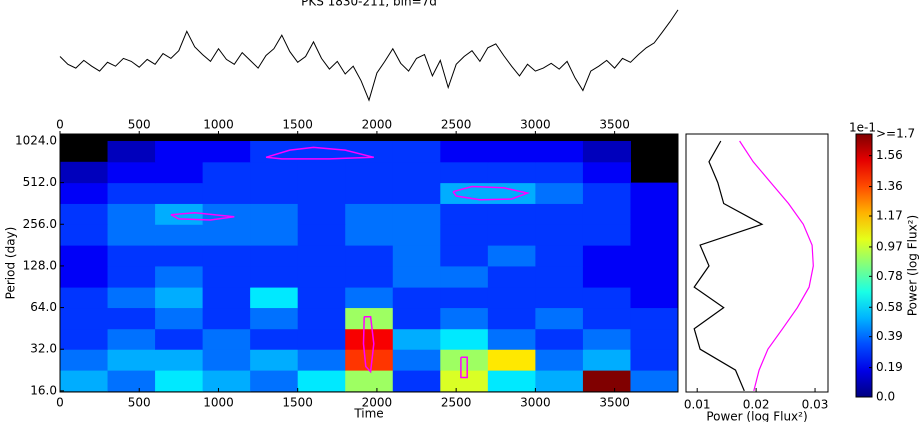 The height and width of the screenshot is (422, 922). Describe the element at coordinates (895, 134) in the screenshot. I see `colorbar-tick-label: >=1.7` at that location.